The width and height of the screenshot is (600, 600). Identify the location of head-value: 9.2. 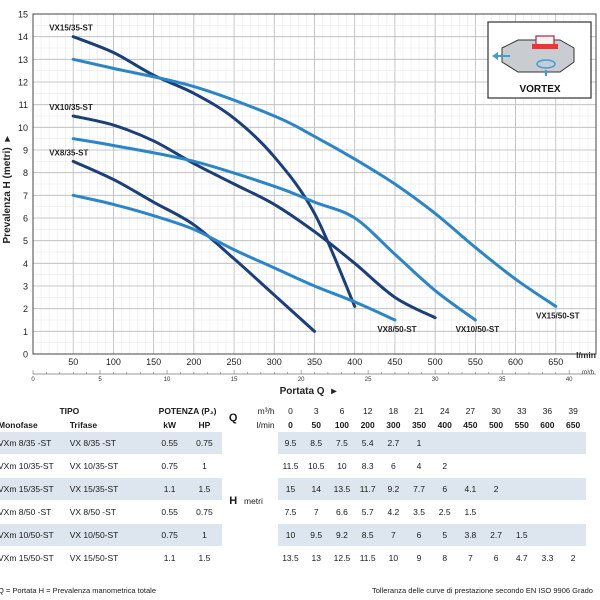
(393, 489).